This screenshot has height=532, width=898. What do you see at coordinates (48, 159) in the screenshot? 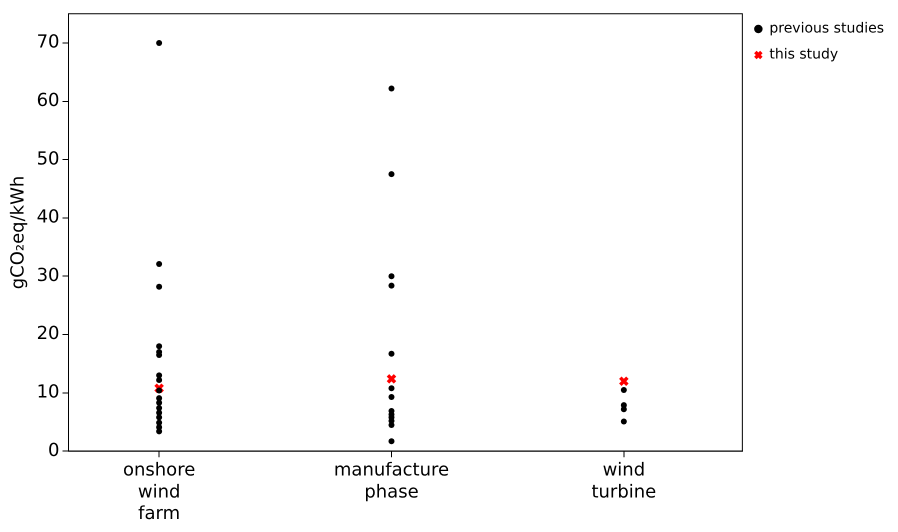
I see `y-tick-label: 50` at bounding box center [48, 159].